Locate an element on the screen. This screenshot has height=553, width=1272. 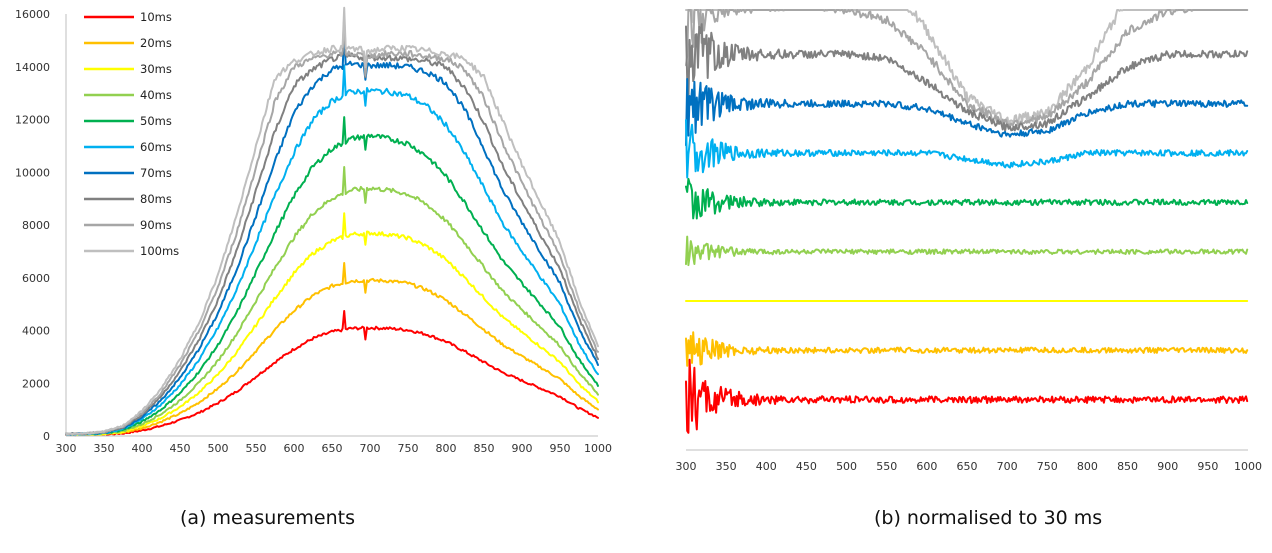
panel-a-x-tick-label: 400 is located at coordinates (142, 448).